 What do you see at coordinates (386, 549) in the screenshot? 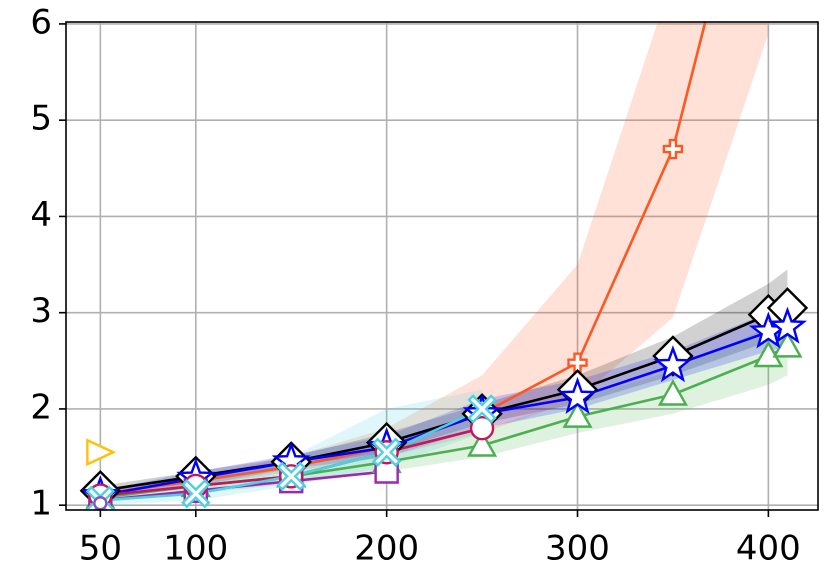
I see `x-tick-label: 200` at bounding box center [386, 549].